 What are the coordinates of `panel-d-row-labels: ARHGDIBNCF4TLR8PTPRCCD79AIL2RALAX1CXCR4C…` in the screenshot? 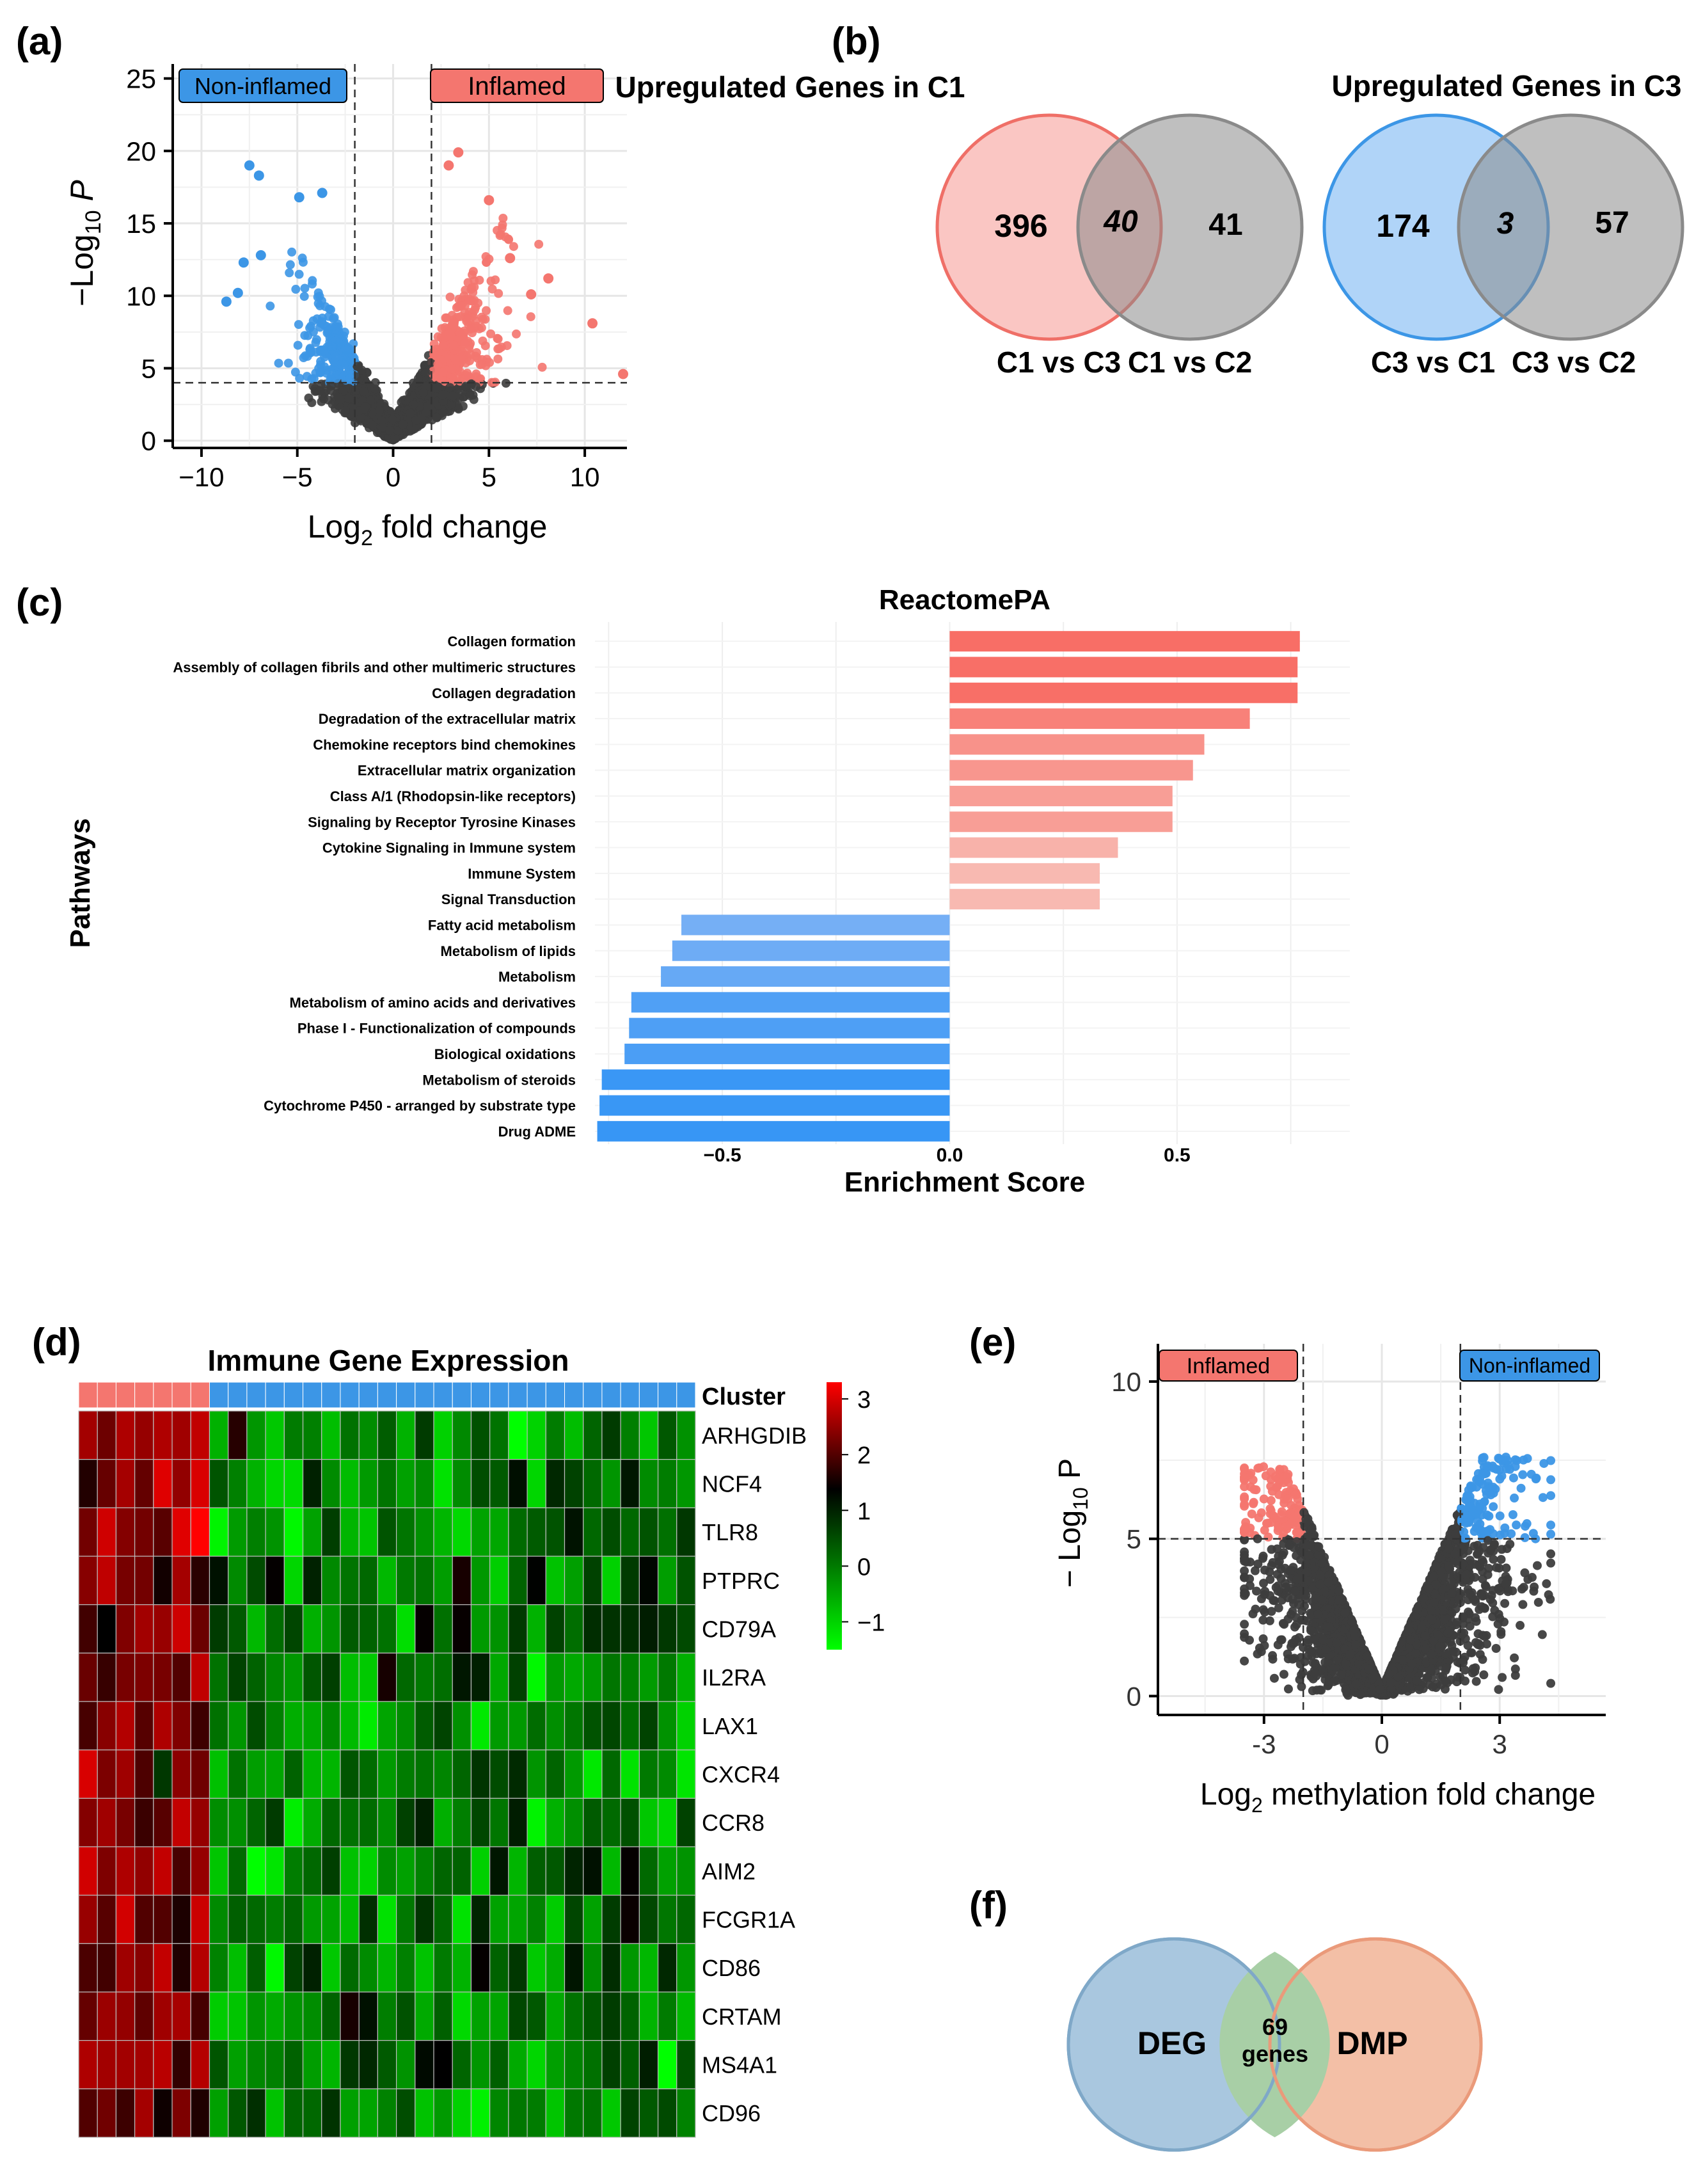 It's located at (754, 1774).